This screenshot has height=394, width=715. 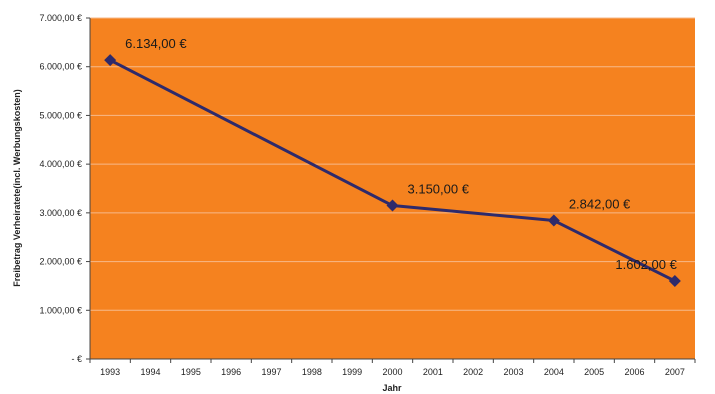 What do you see at coordinates (150, 372) in the screenshot?
I see `x-tick-label: 1994` at bounding box center [150, 372].